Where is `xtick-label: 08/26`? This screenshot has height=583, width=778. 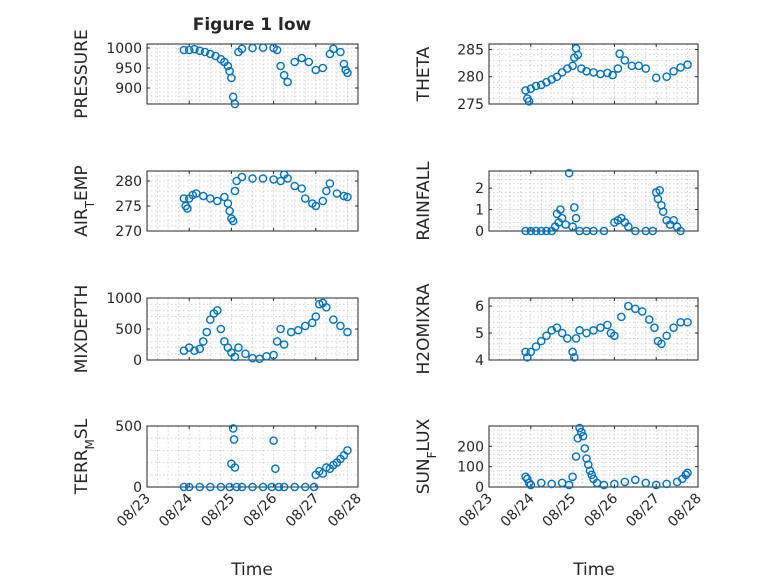 xtick-label: 08/26 is located at coordinates (261, 510).